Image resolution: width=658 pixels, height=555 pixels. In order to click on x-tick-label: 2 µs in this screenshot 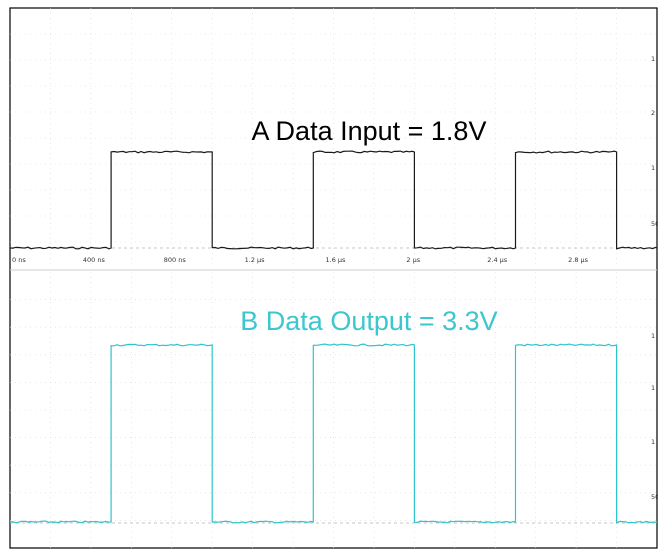, I will do `click(413, 260)`.